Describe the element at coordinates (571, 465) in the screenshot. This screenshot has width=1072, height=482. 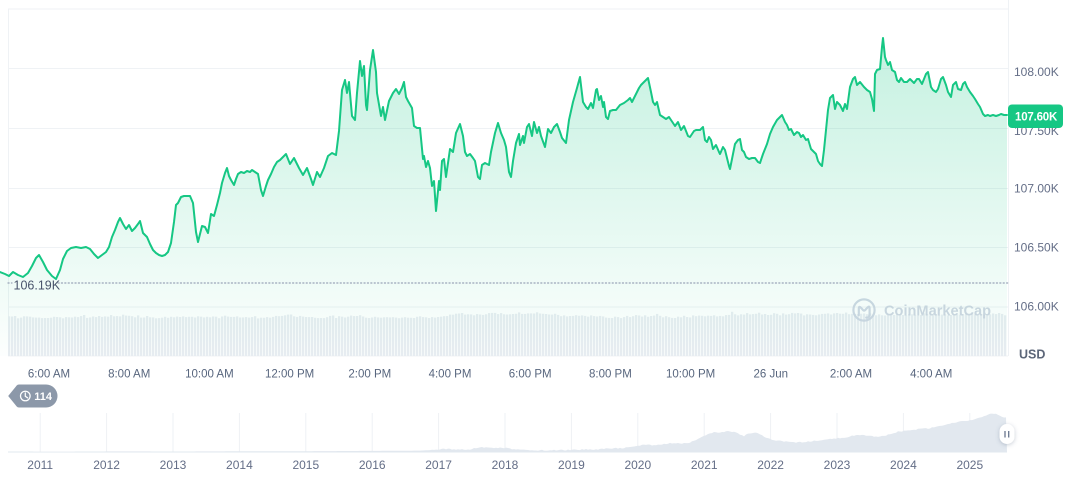
I see `svg-text: 2019` at that location.